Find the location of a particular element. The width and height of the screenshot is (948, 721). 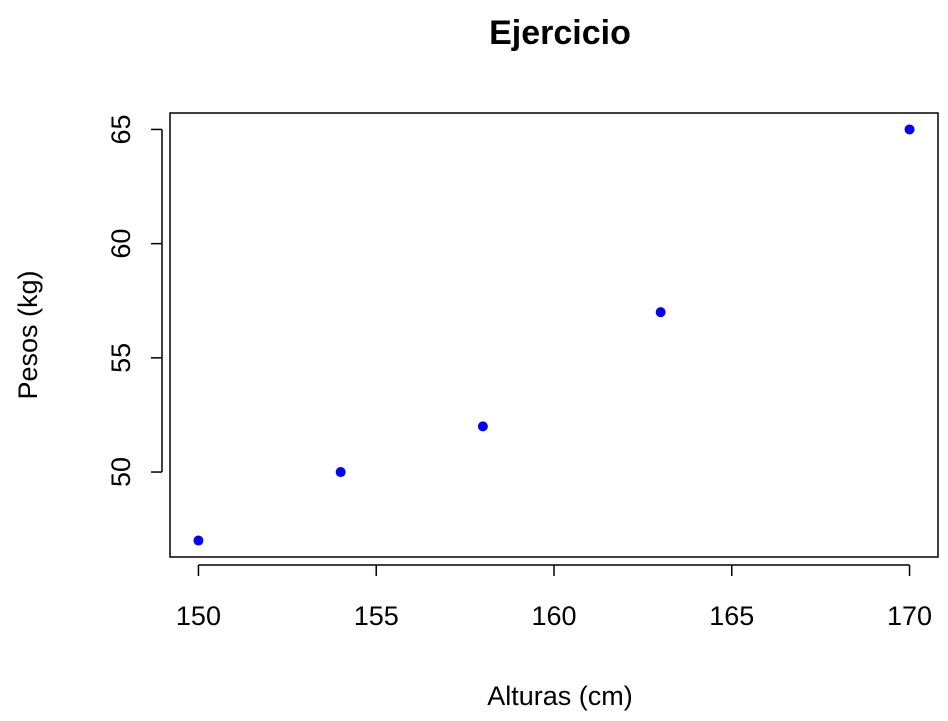

y-tick-label: 50 is located at coordinates (121, 472).